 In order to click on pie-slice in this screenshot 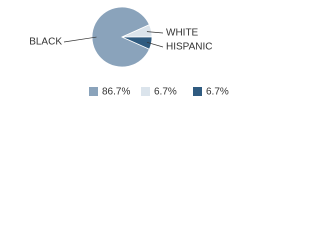, I will do `click(120, 37)`.